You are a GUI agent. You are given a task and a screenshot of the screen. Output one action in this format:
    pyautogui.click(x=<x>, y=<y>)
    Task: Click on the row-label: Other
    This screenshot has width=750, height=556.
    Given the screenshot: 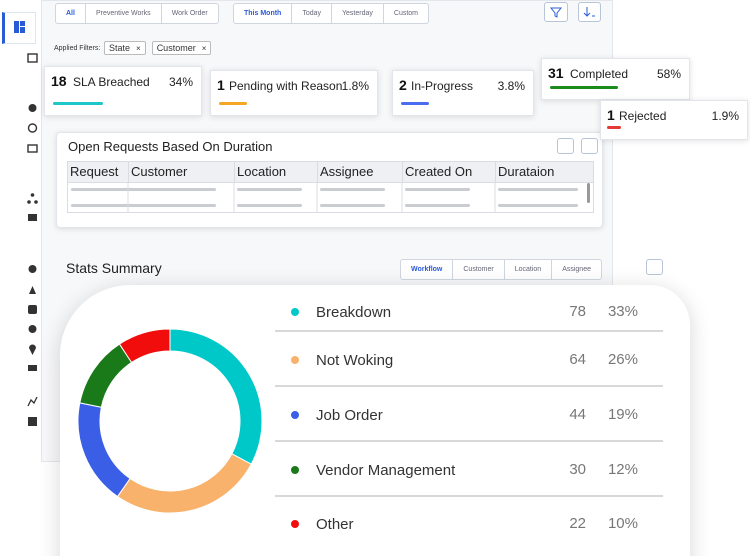 What is the action you would take?
    pyautogui.click(x=335, y=524)
    